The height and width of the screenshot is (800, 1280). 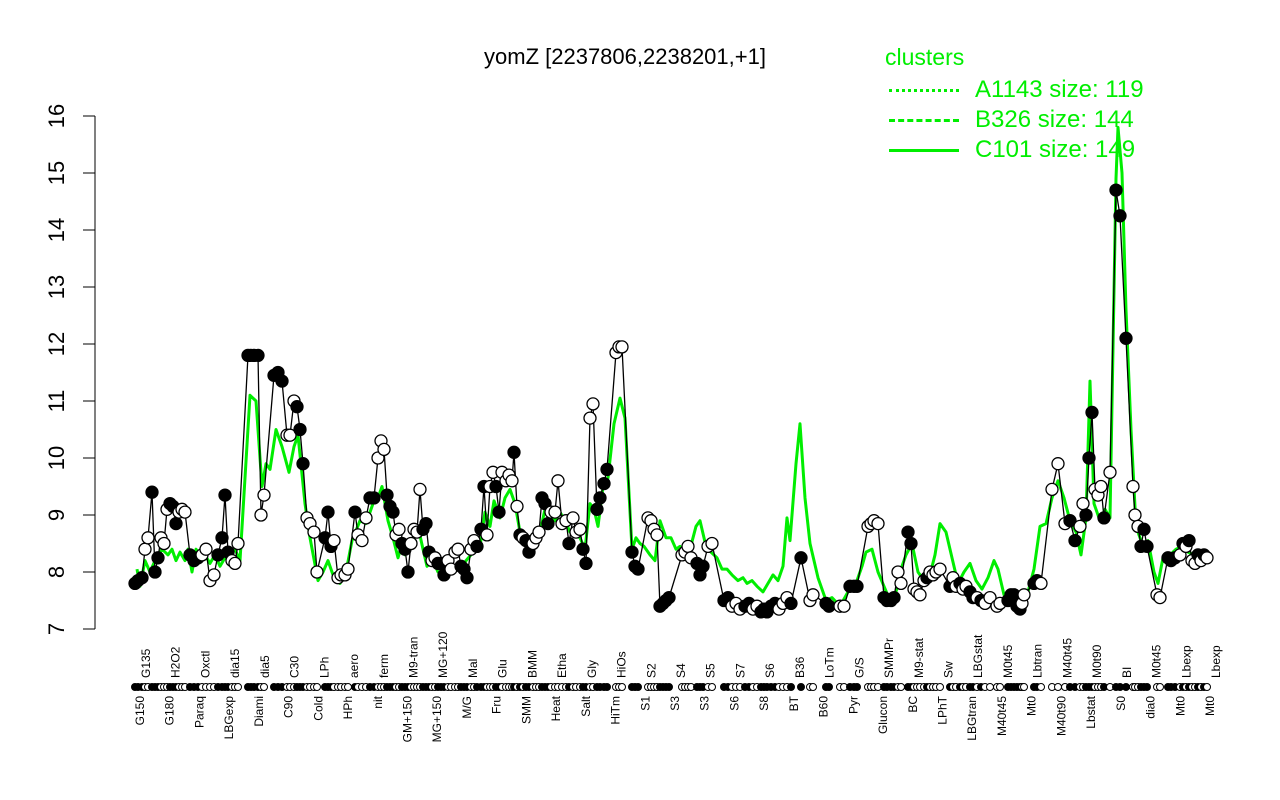 What do you see at coordinates (883, 715) in the screenshot?
I see `svg-text: Glucon` at bounding box center [883, 715].